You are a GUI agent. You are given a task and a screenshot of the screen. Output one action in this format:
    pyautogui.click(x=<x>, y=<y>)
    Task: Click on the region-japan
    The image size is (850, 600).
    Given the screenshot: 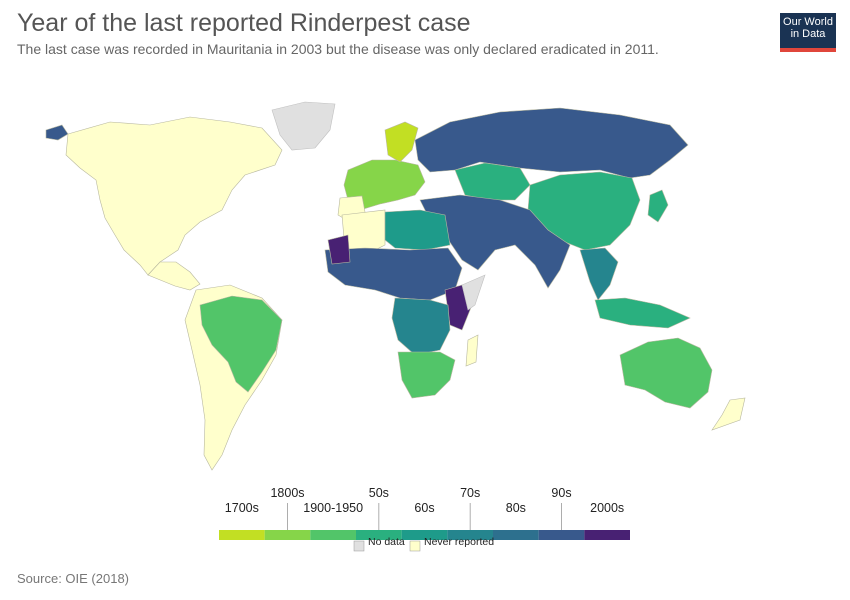 What is the action you would take?
    pyautogui.click(x=658, y=206)
    